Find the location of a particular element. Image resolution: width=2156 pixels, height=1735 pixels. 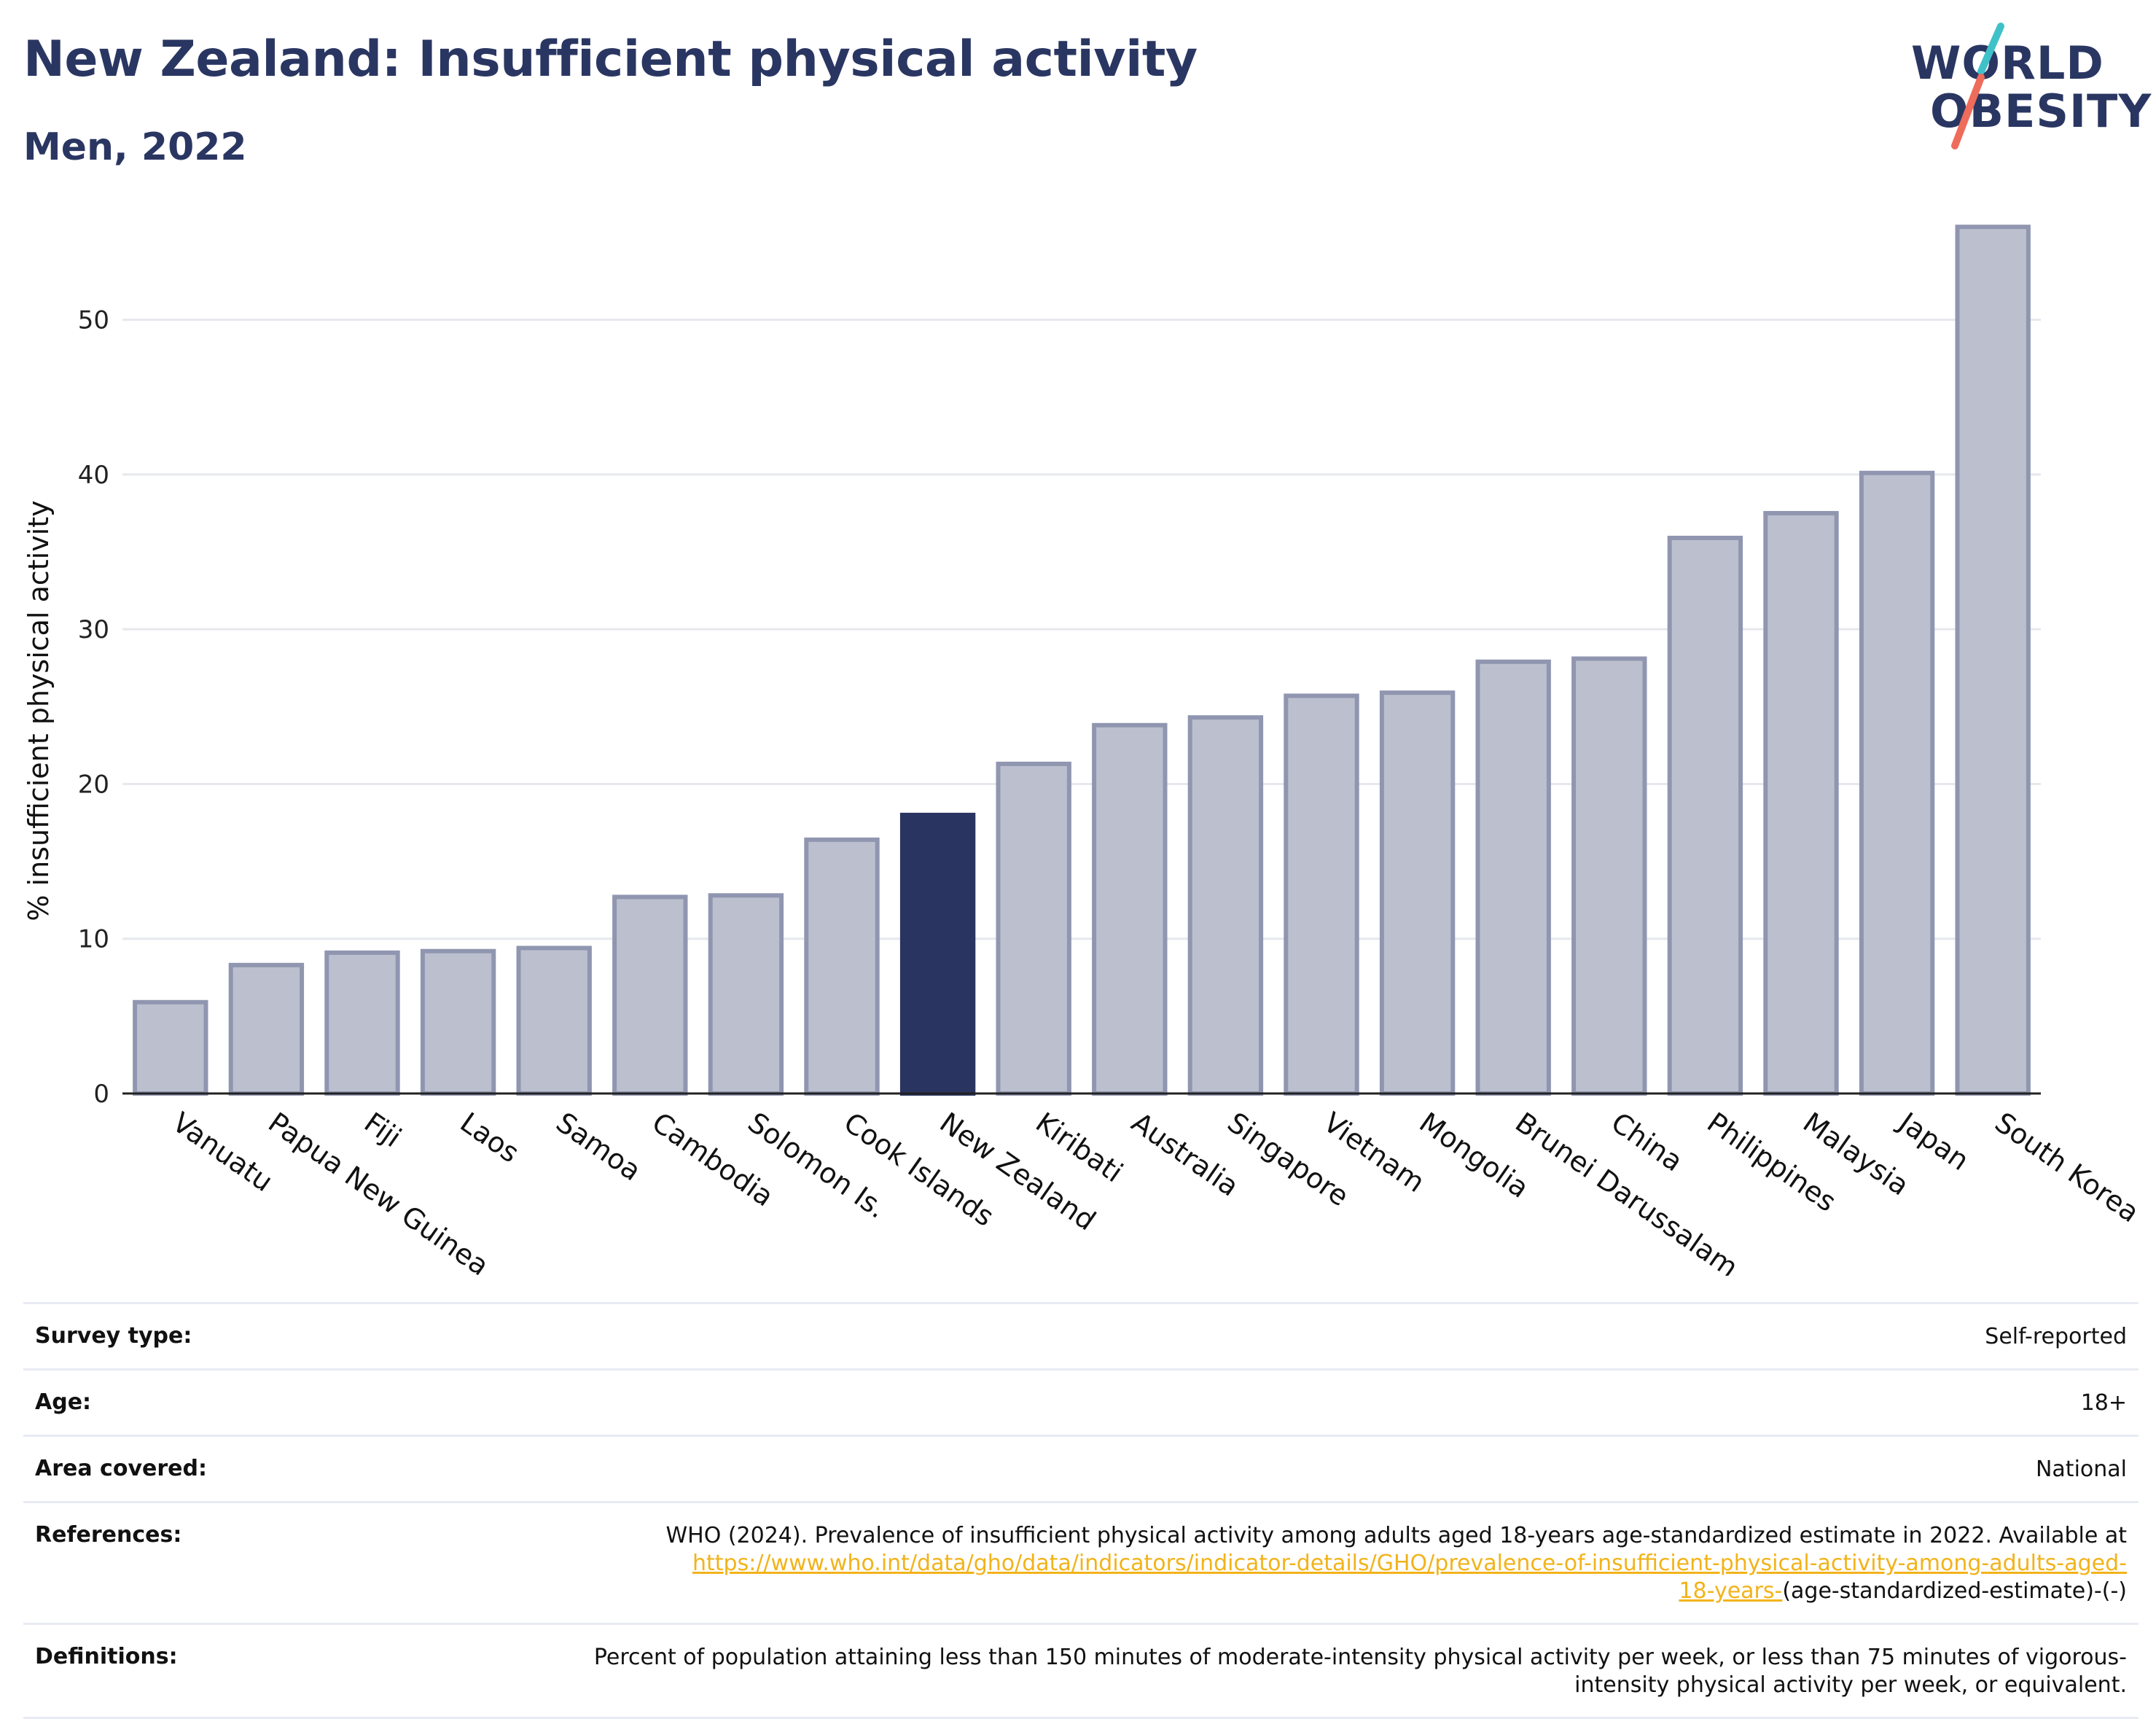

y-tick-label: 10 is located at coordinates (94, 939).